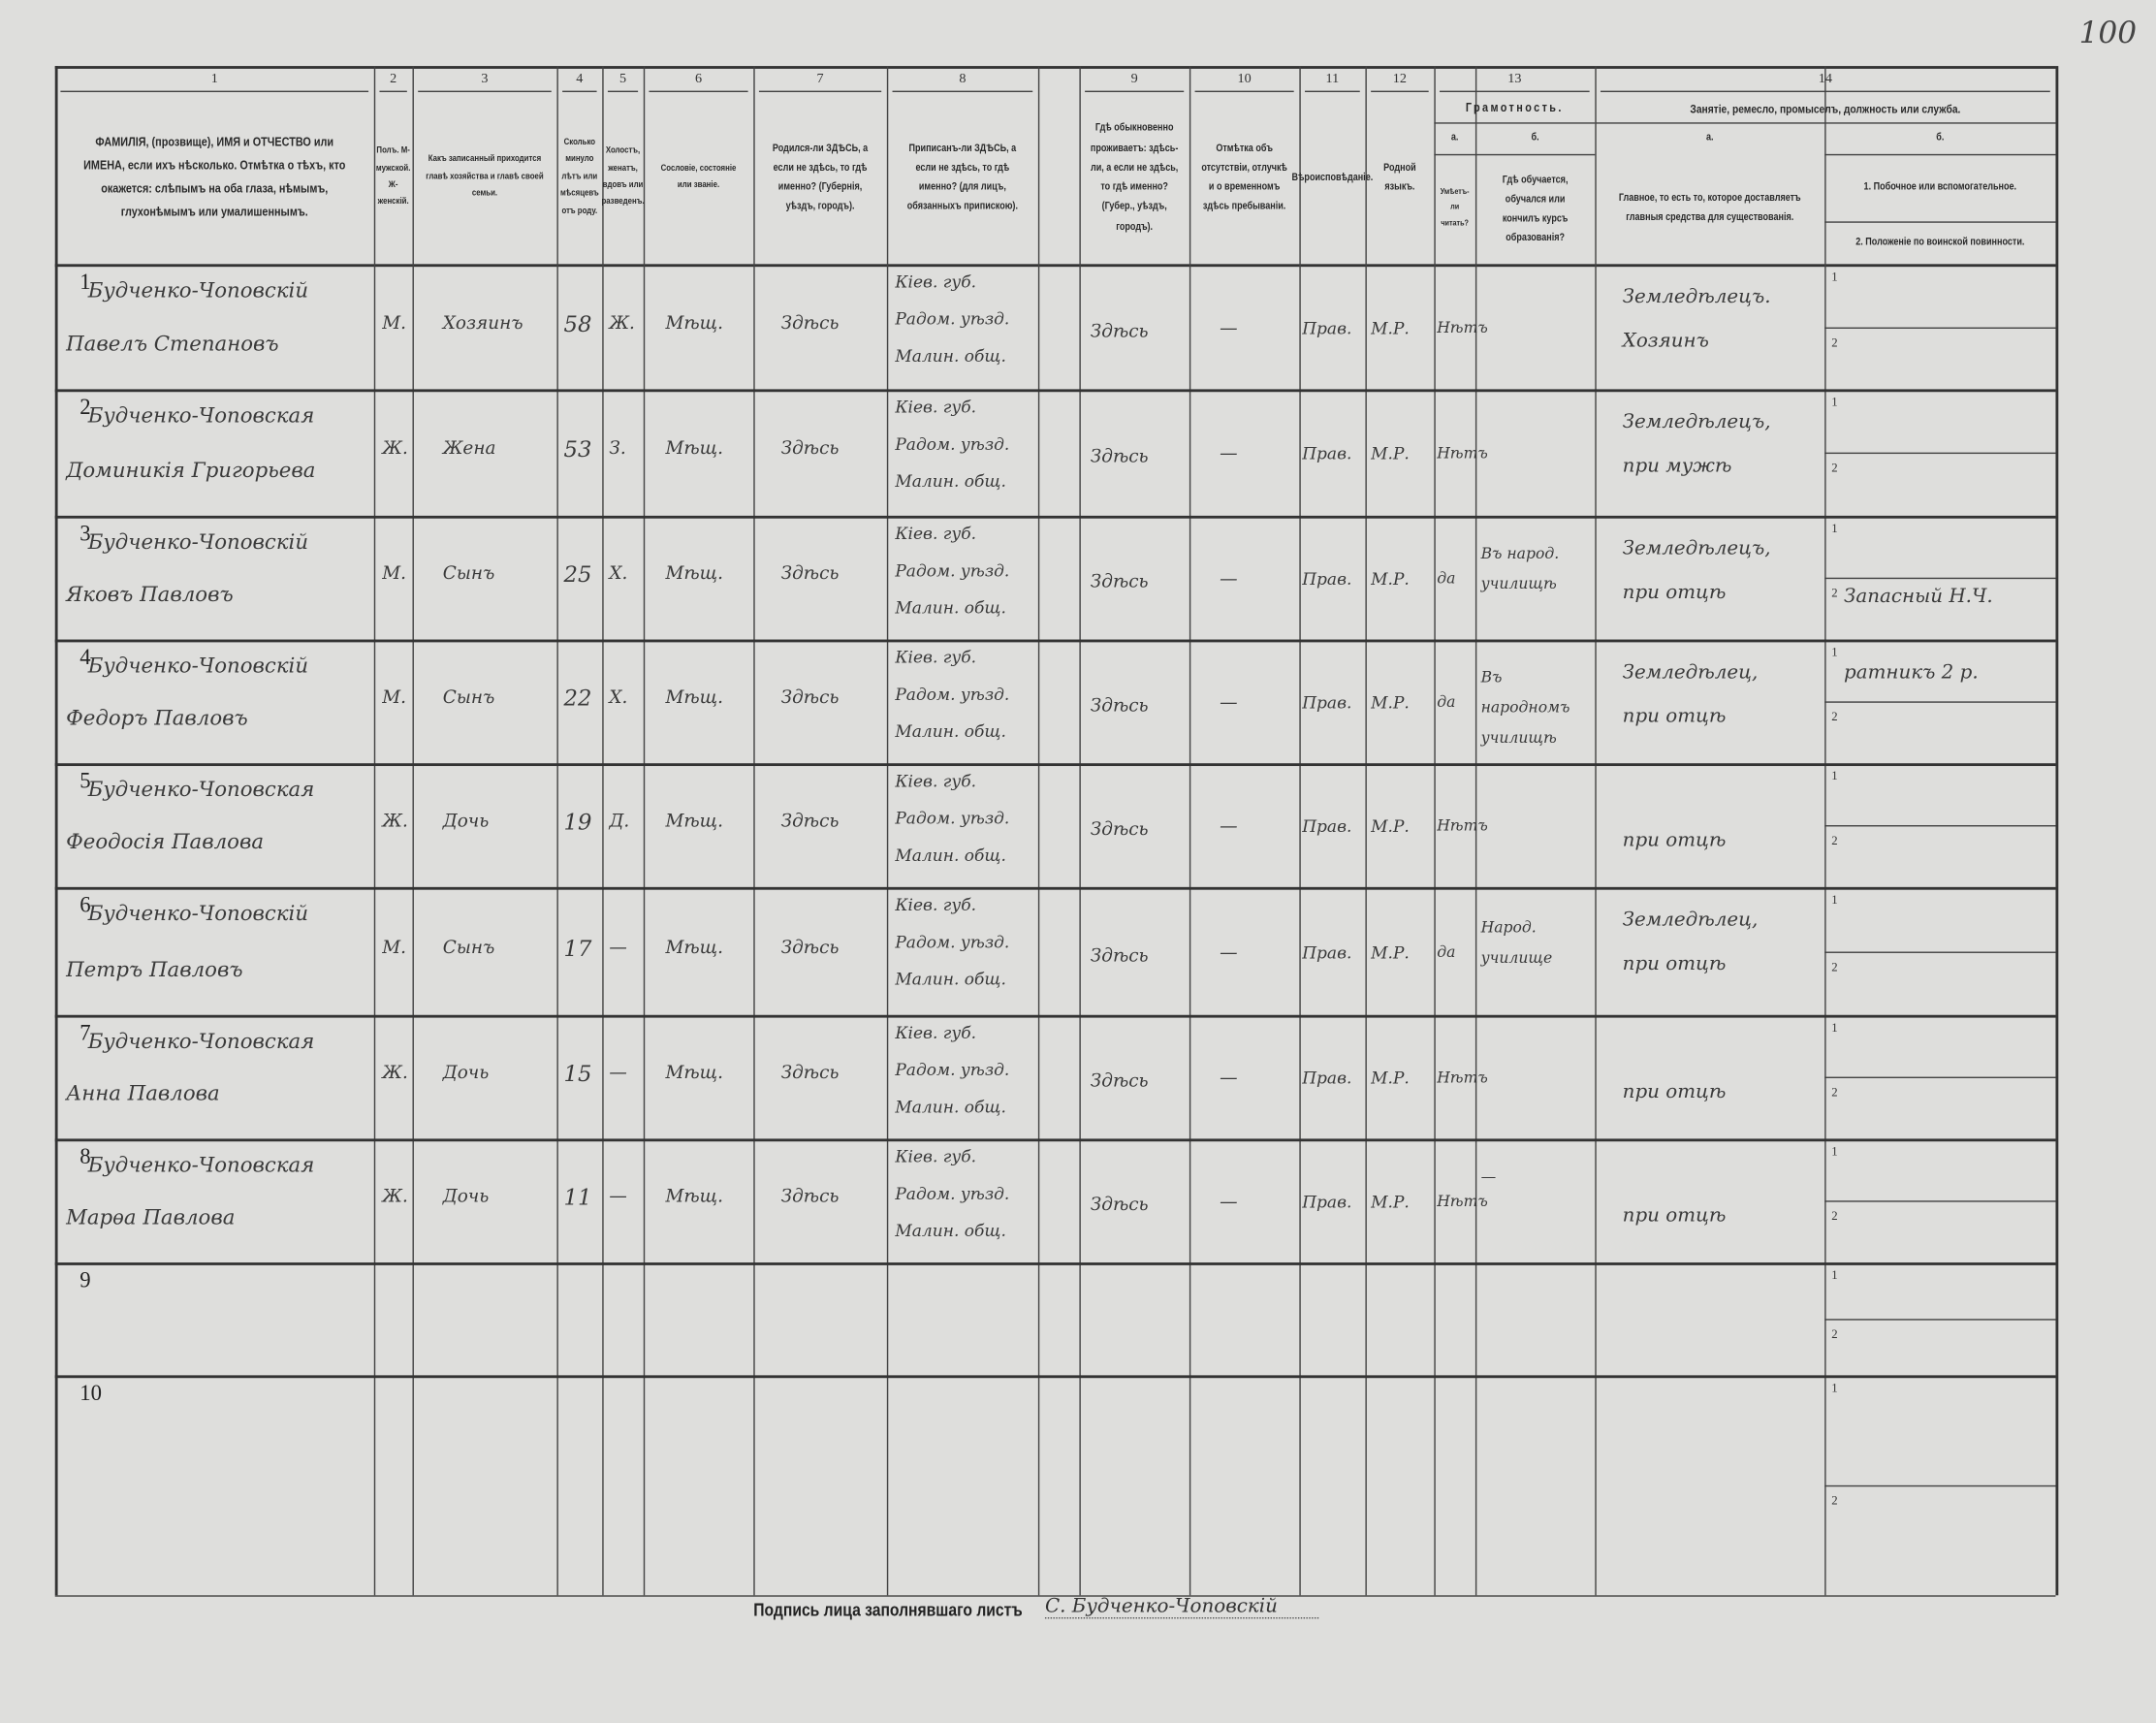 The width and height of the screenshot is (2156, 1723). What do you see at coordinates (1454, 137) in the screenshot?
I see `header-literacy-a-label: а.` at bounding box center [1454, 137].